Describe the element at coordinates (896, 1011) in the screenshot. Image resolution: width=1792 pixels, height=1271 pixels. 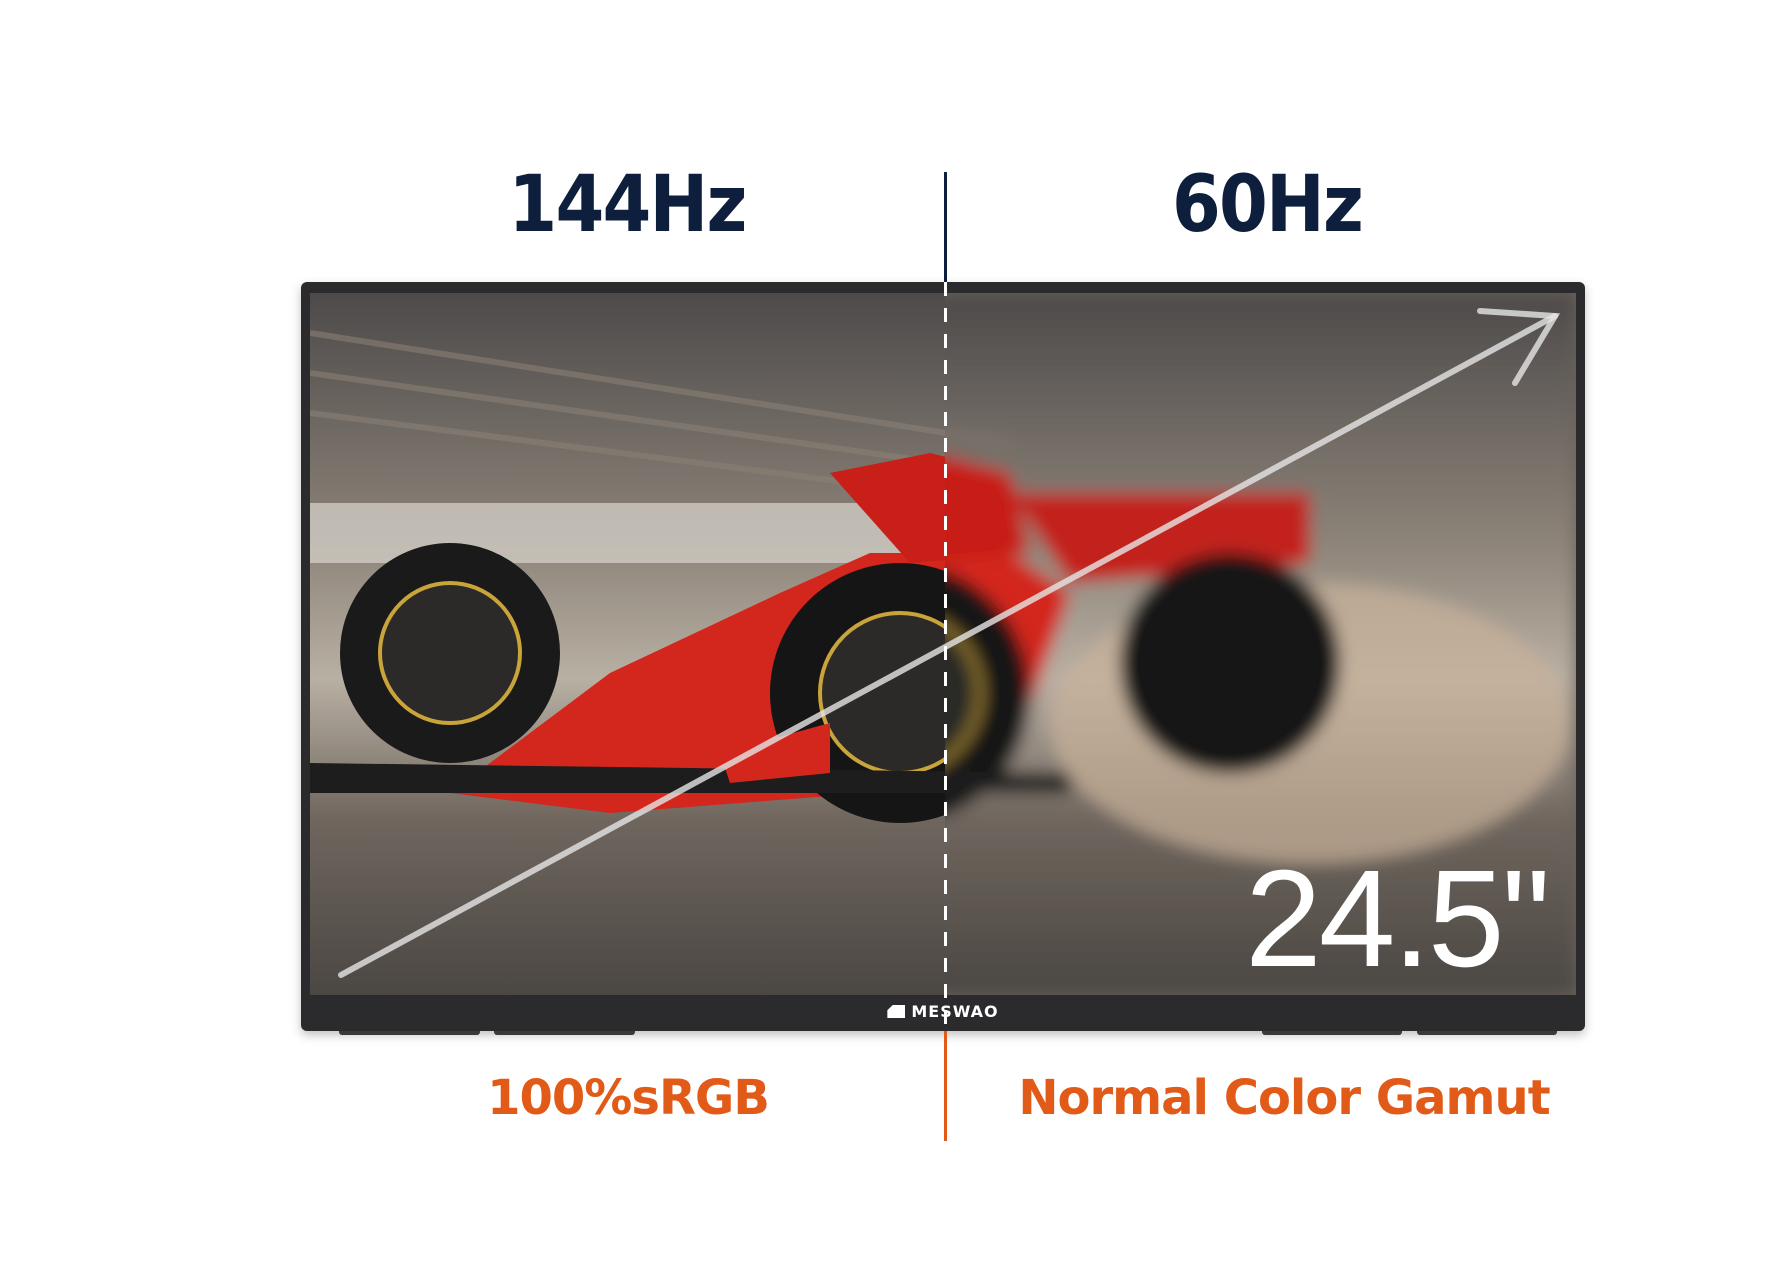
I see `meswao-logo-icon` at that location.